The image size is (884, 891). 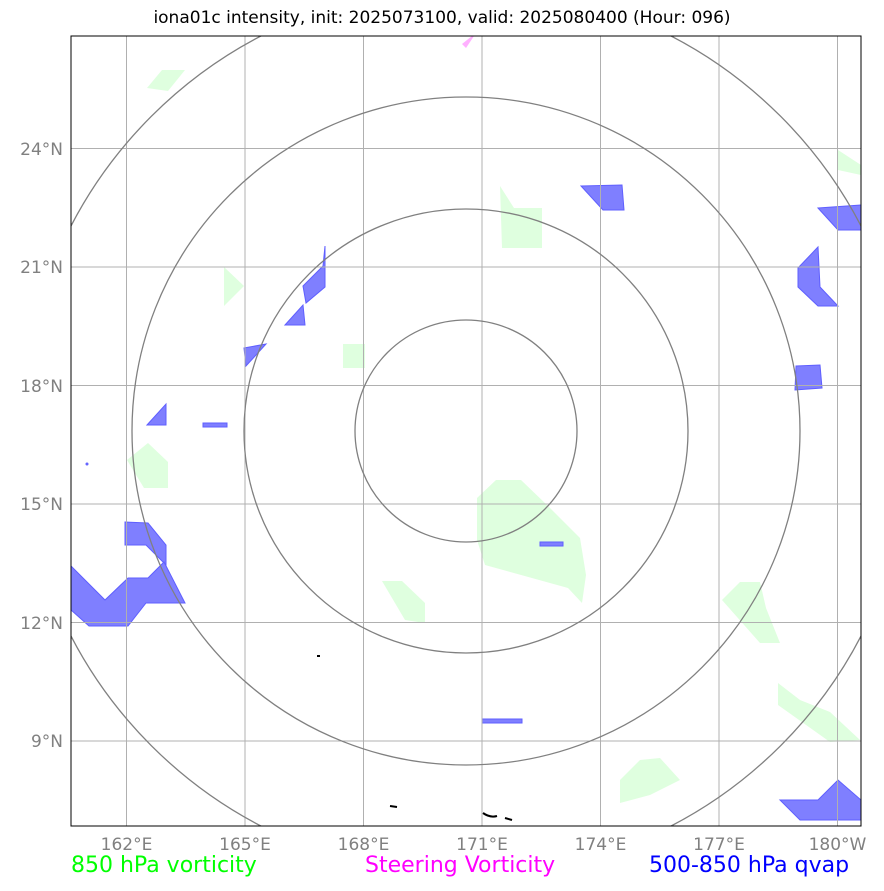 I want to click on black-contours, so click(x=415, y=738).